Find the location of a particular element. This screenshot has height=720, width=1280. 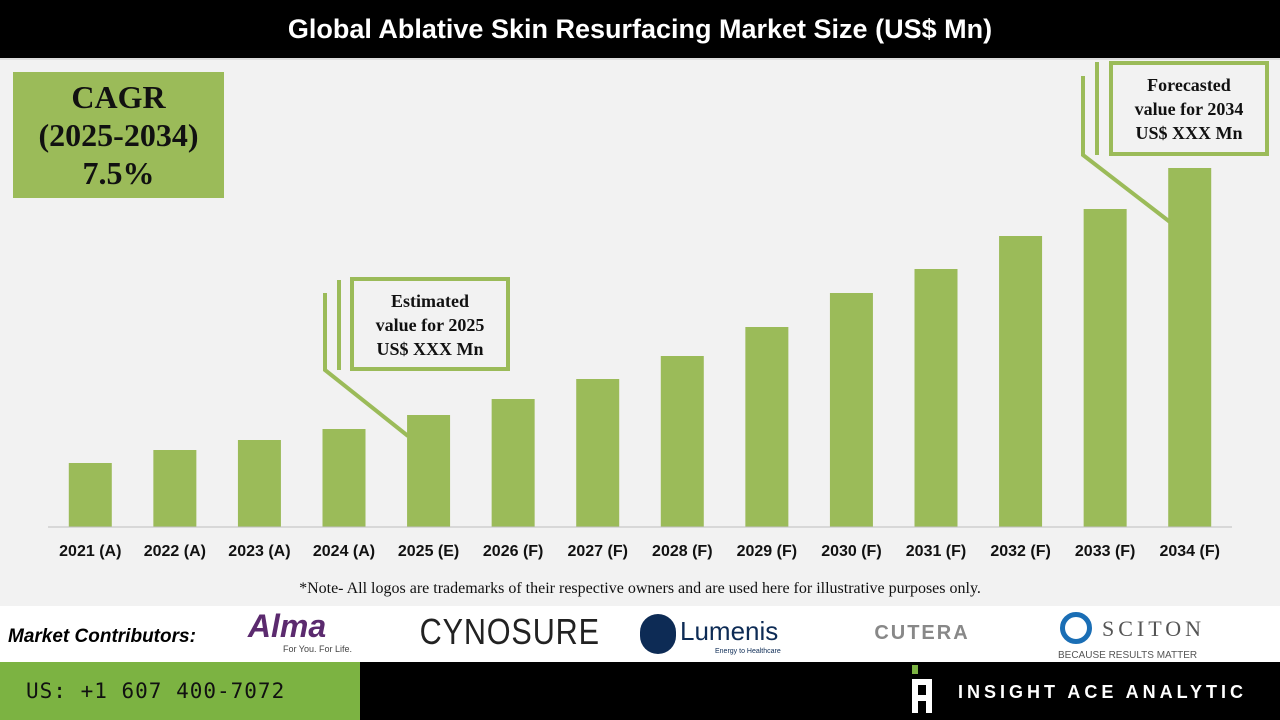

brand-name: INSIGHT ACE ANALYTIC is located at coordinates (1102, 692).